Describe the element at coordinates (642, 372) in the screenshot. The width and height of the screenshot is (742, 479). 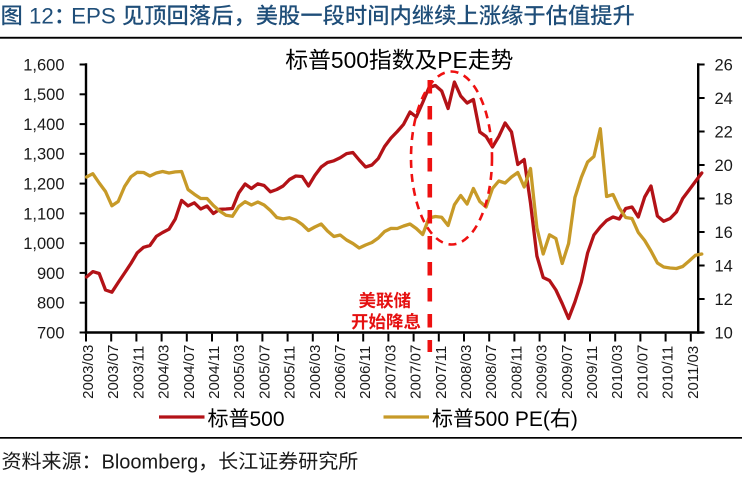
I see `svg-text: 2010/07` at that location.